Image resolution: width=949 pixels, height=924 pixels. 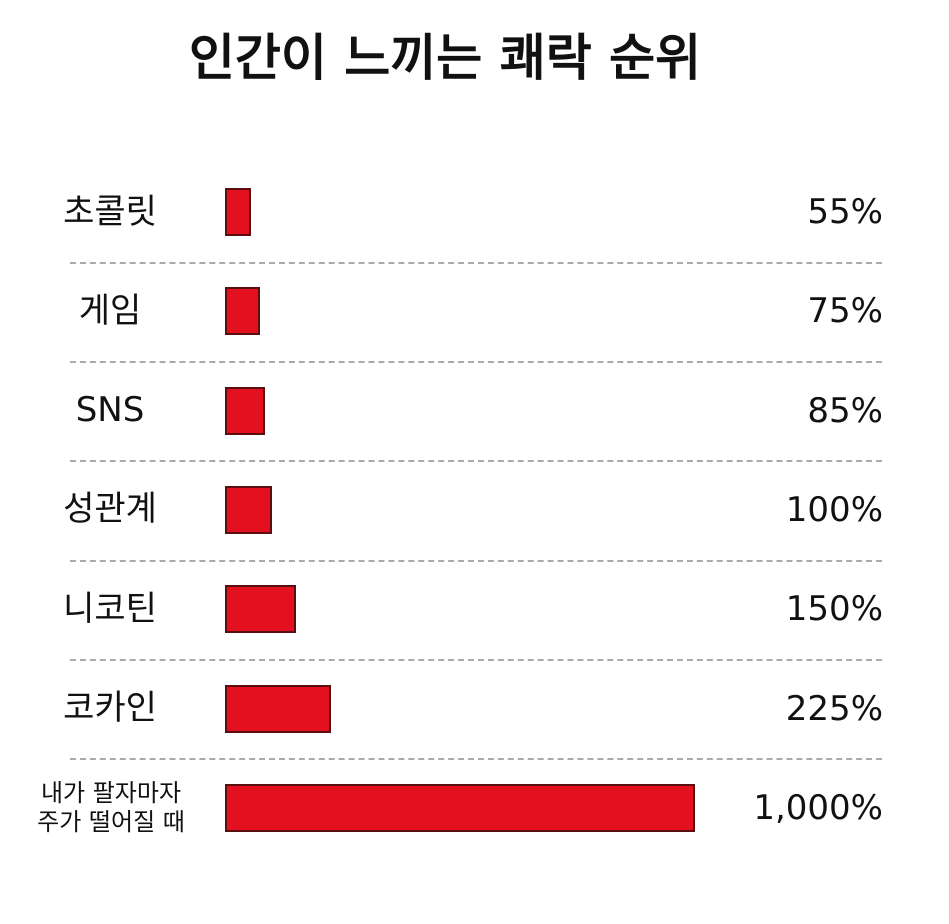 I want to click on value-label: 75%, so click(x=845, y=311).